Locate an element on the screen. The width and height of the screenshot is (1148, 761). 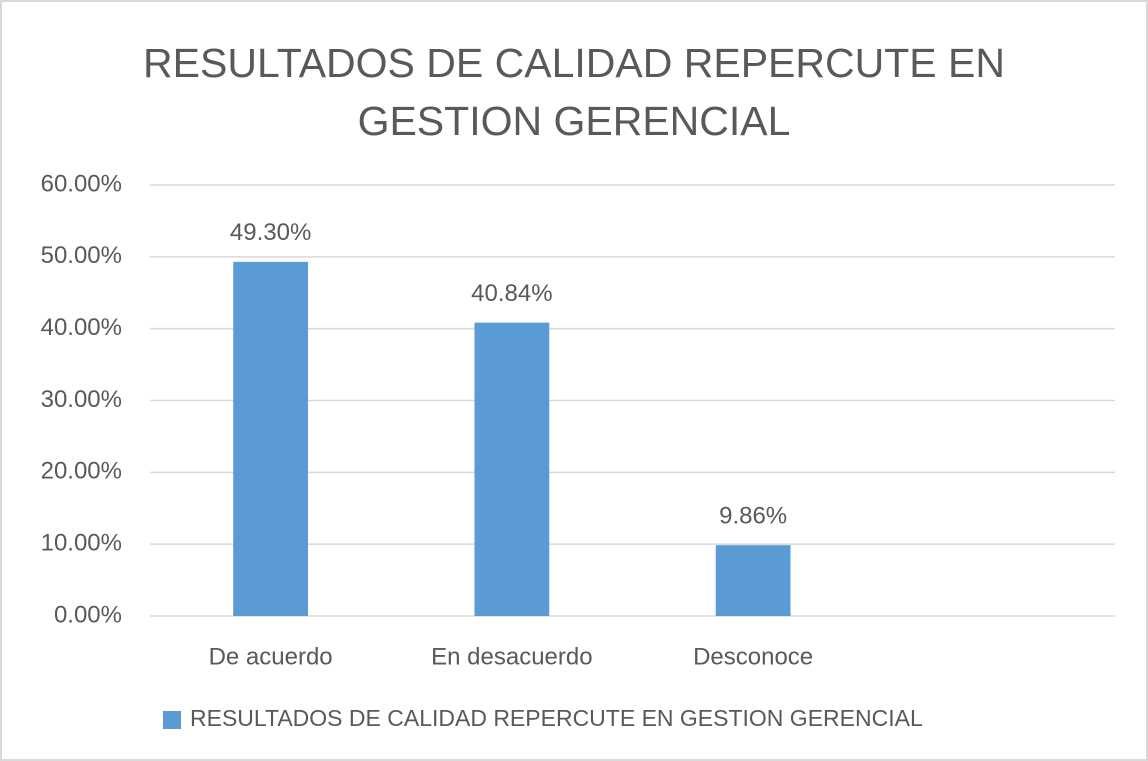
x-tick-label: Desconoce is located at coordinates (753, 656).